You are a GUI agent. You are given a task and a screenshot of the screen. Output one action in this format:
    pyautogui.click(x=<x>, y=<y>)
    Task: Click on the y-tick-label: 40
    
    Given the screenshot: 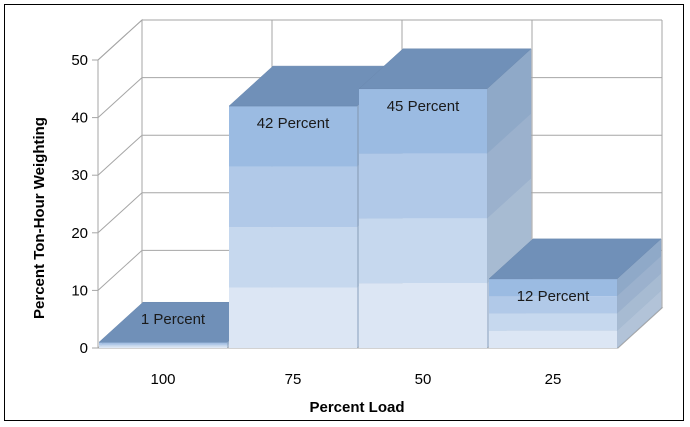 What is the action you would take?
    pyautogui.click(x=79, y=118)
    